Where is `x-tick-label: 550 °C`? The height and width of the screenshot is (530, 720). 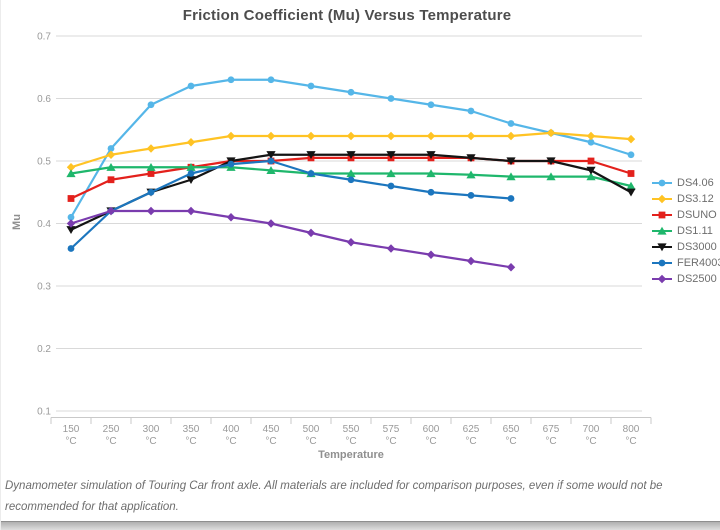
x-tick-label: 550 °C is located at coordinates (351, 435).